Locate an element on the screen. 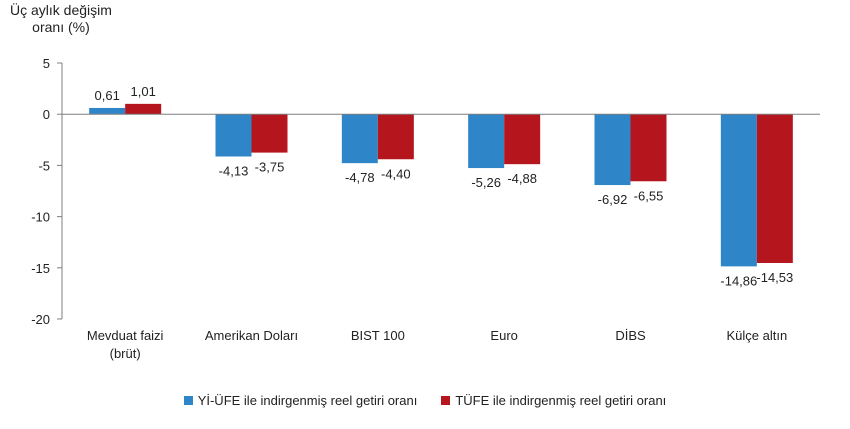 The height and width of the screenshot is (429, 850). y-tick-label: -15 is located at coordinates (40, 268).